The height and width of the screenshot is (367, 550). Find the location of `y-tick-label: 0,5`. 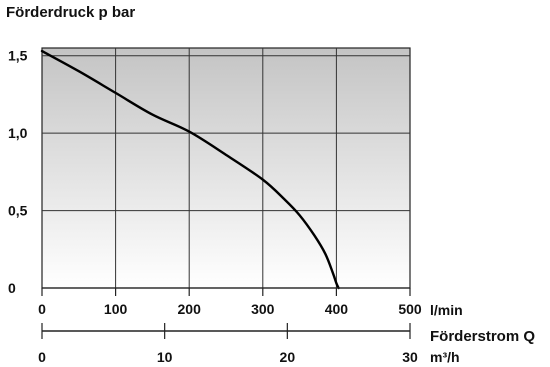

y-tick-label: 0,5 is located at coordinates (18, 211).